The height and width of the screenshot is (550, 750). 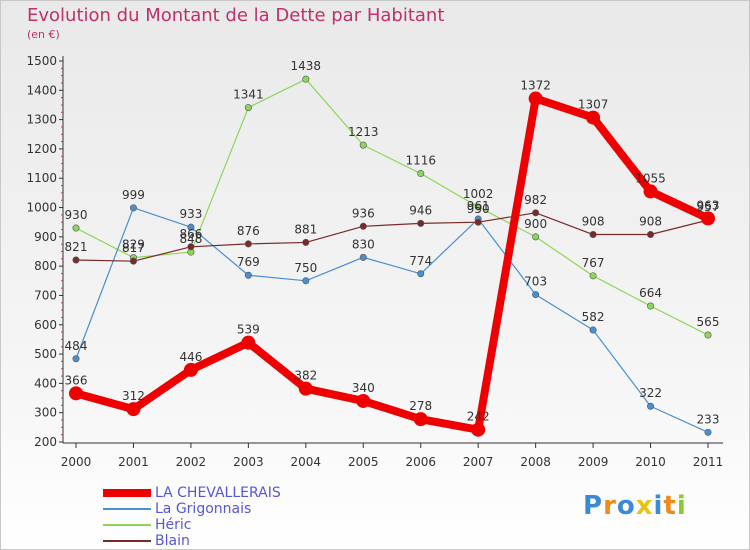 What do you see at coordinates (218, 493) in the screenshot?
I see `legend-label: LA CHEVALLERAIS` at bounding box center [218, 493].